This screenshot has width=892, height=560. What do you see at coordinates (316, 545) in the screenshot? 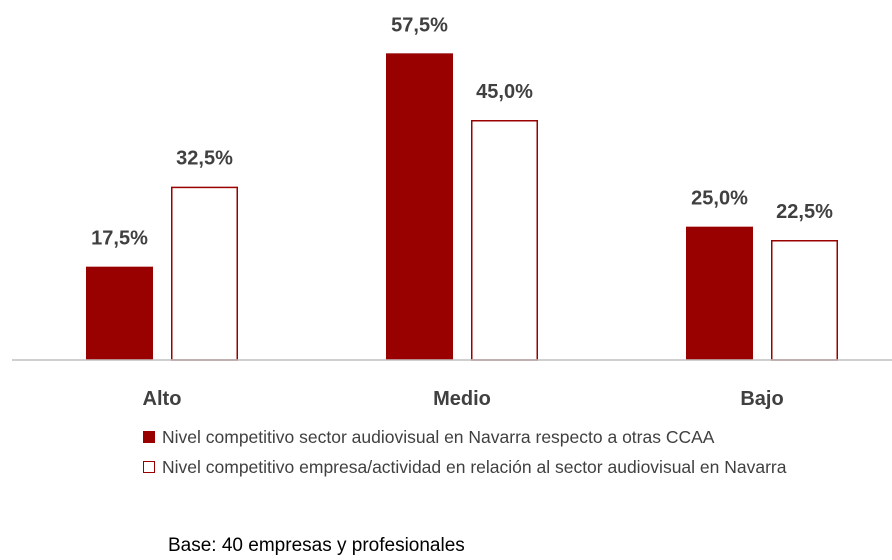
I see `note: Base: 40 empresas y profesionales` at bounding box center [316, 545].